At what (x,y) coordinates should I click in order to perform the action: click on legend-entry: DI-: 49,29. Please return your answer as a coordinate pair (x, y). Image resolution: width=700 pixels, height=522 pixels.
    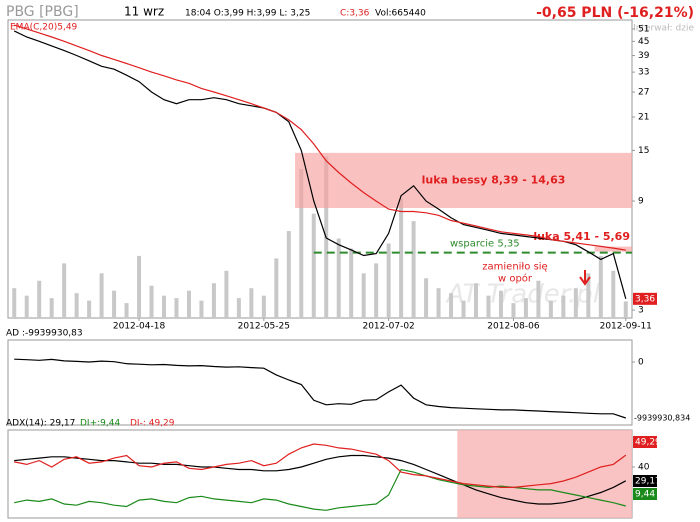
    Looking at the image, I should click on (152, 424).